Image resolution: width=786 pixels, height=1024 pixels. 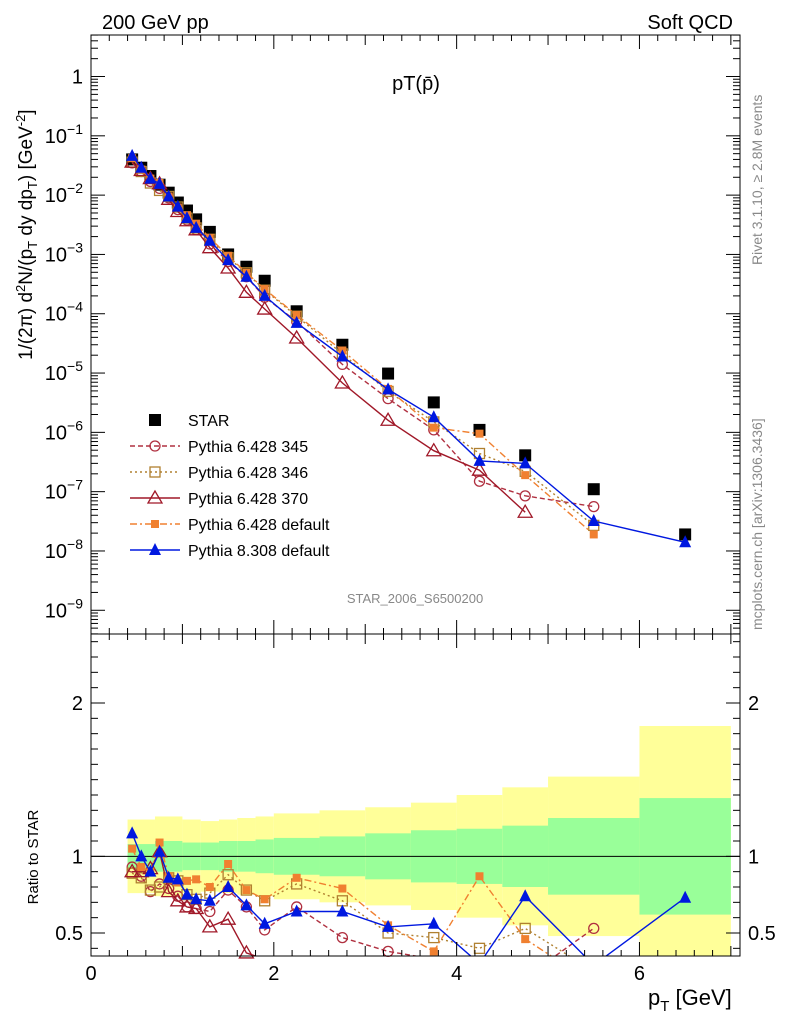 I want to click on legend-entry-py370: Pythia 6.428 370, so click(x=219, y=498).